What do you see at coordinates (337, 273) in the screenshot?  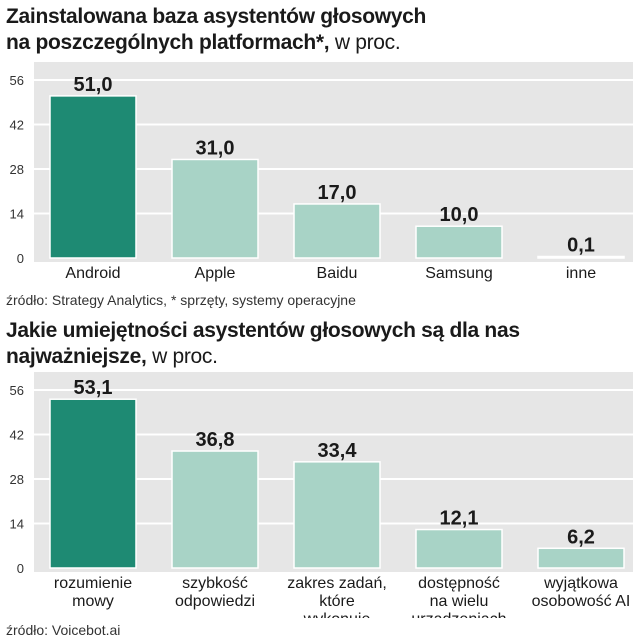 I see `chart1-category-label: Baidu` at bounding box center [337, 273].